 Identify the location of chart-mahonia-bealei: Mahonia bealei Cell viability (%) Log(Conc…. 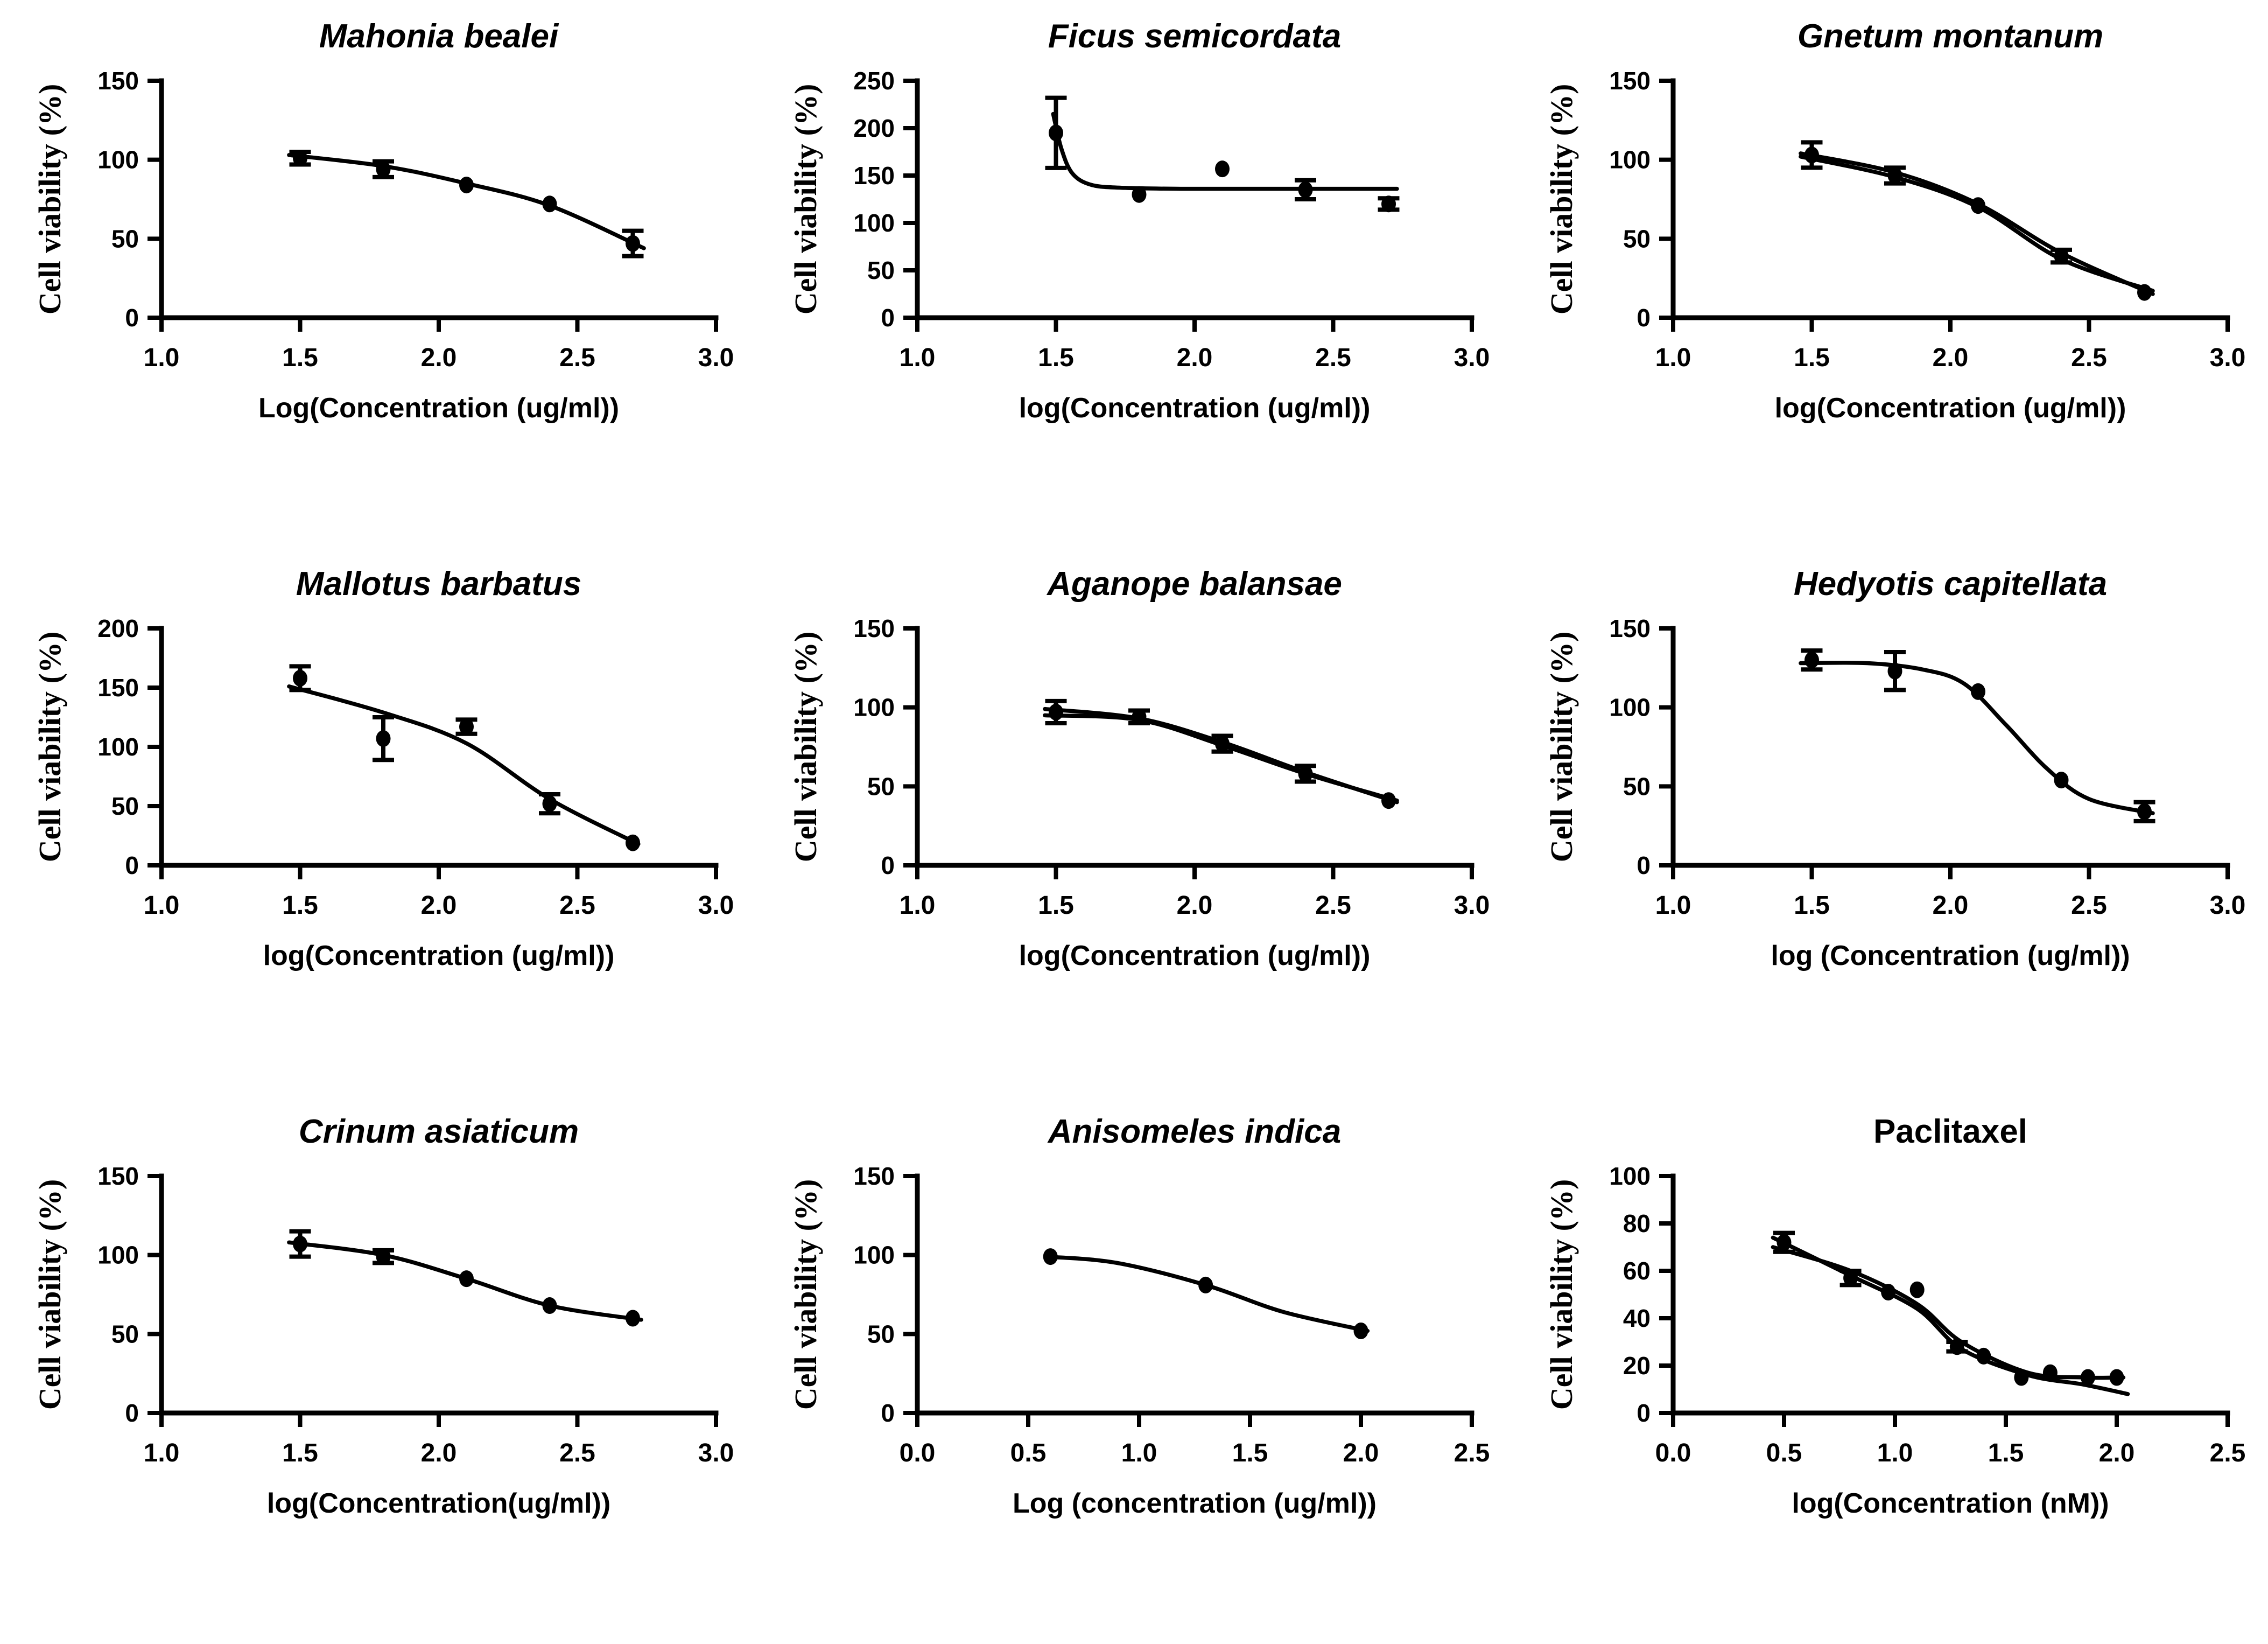
(383, 221).